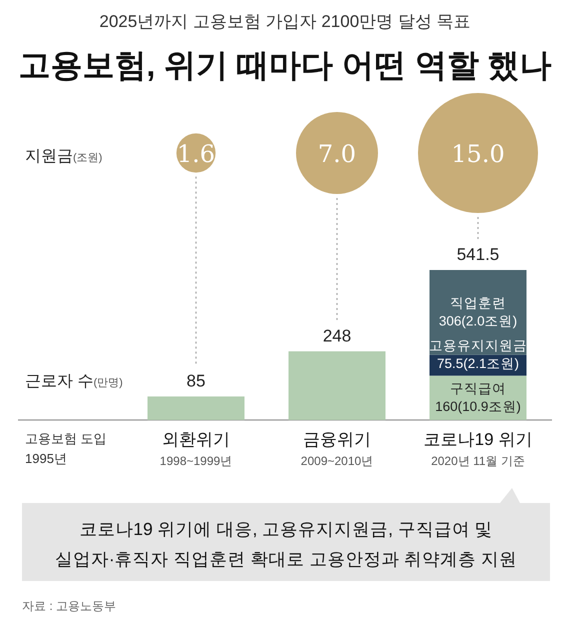 The width and height of the screenshot is (570, 625). Describe the element at coordinates (478, 254) in the screenshot. I see `total-label: 541.5` at that location.